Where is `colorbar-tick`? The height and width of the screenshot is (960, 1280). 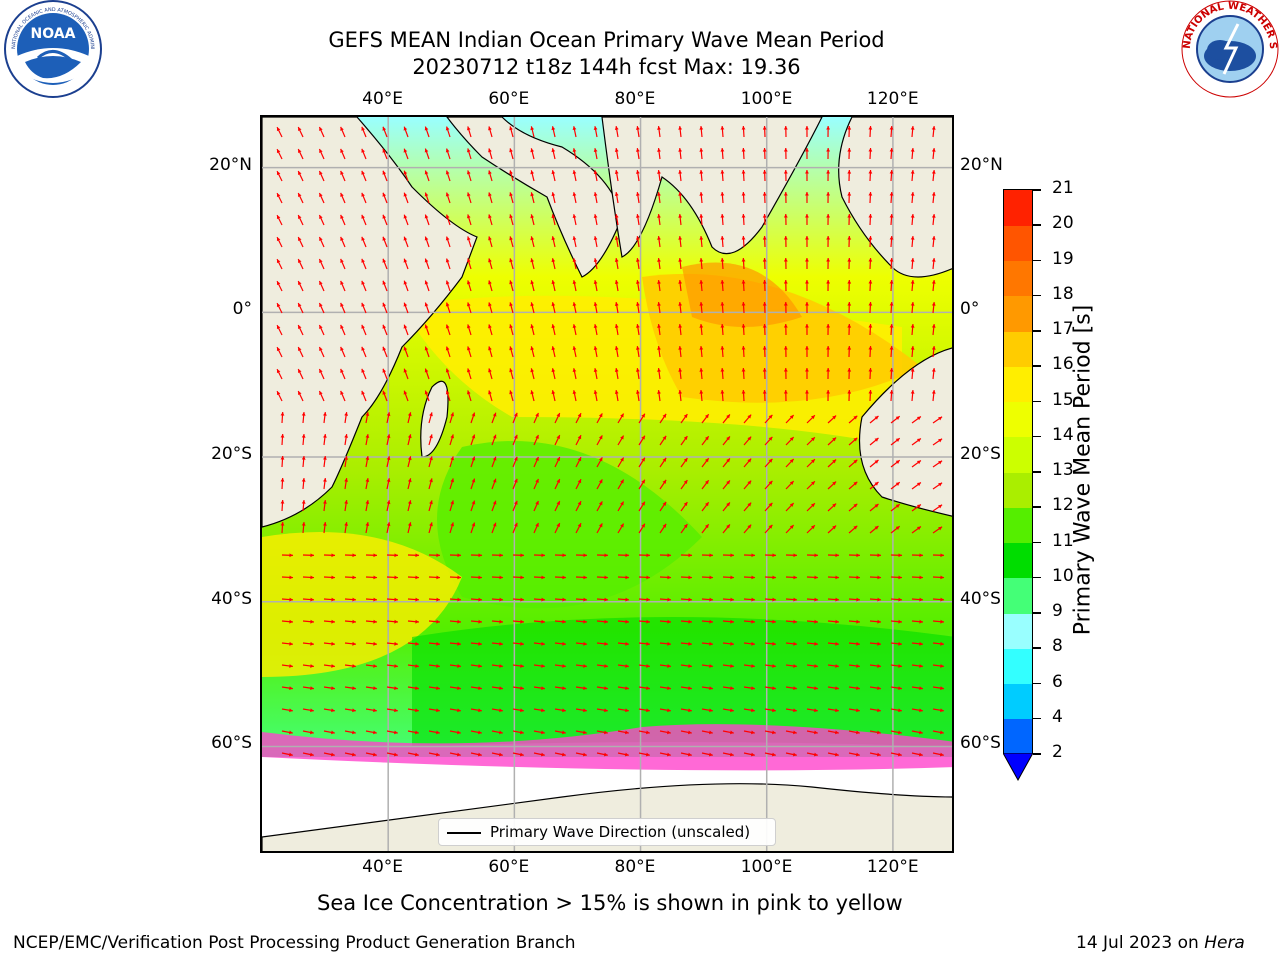 colorbar-tick is located at coordinates (1037, 754).